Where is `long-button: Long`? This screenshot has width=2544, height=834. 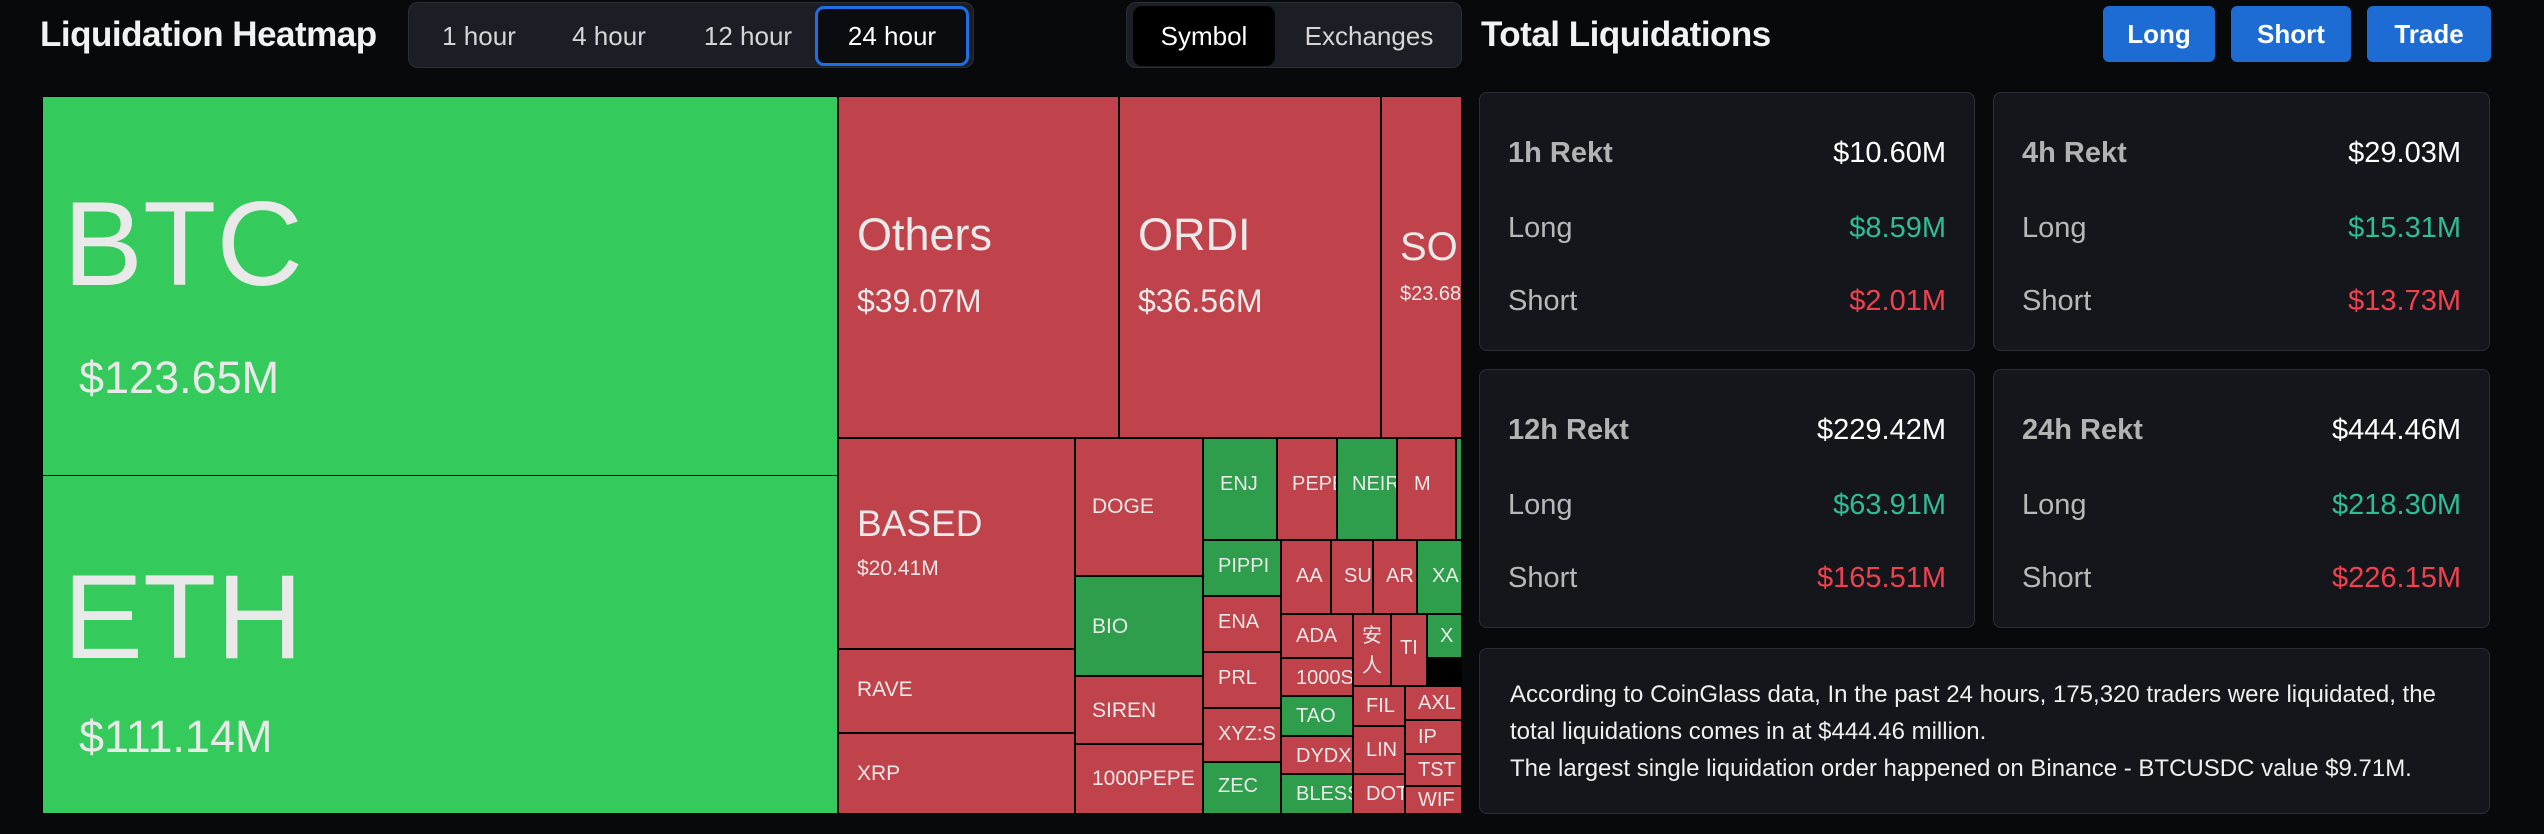
long-button: Long is located at coordinates (2159, 34).